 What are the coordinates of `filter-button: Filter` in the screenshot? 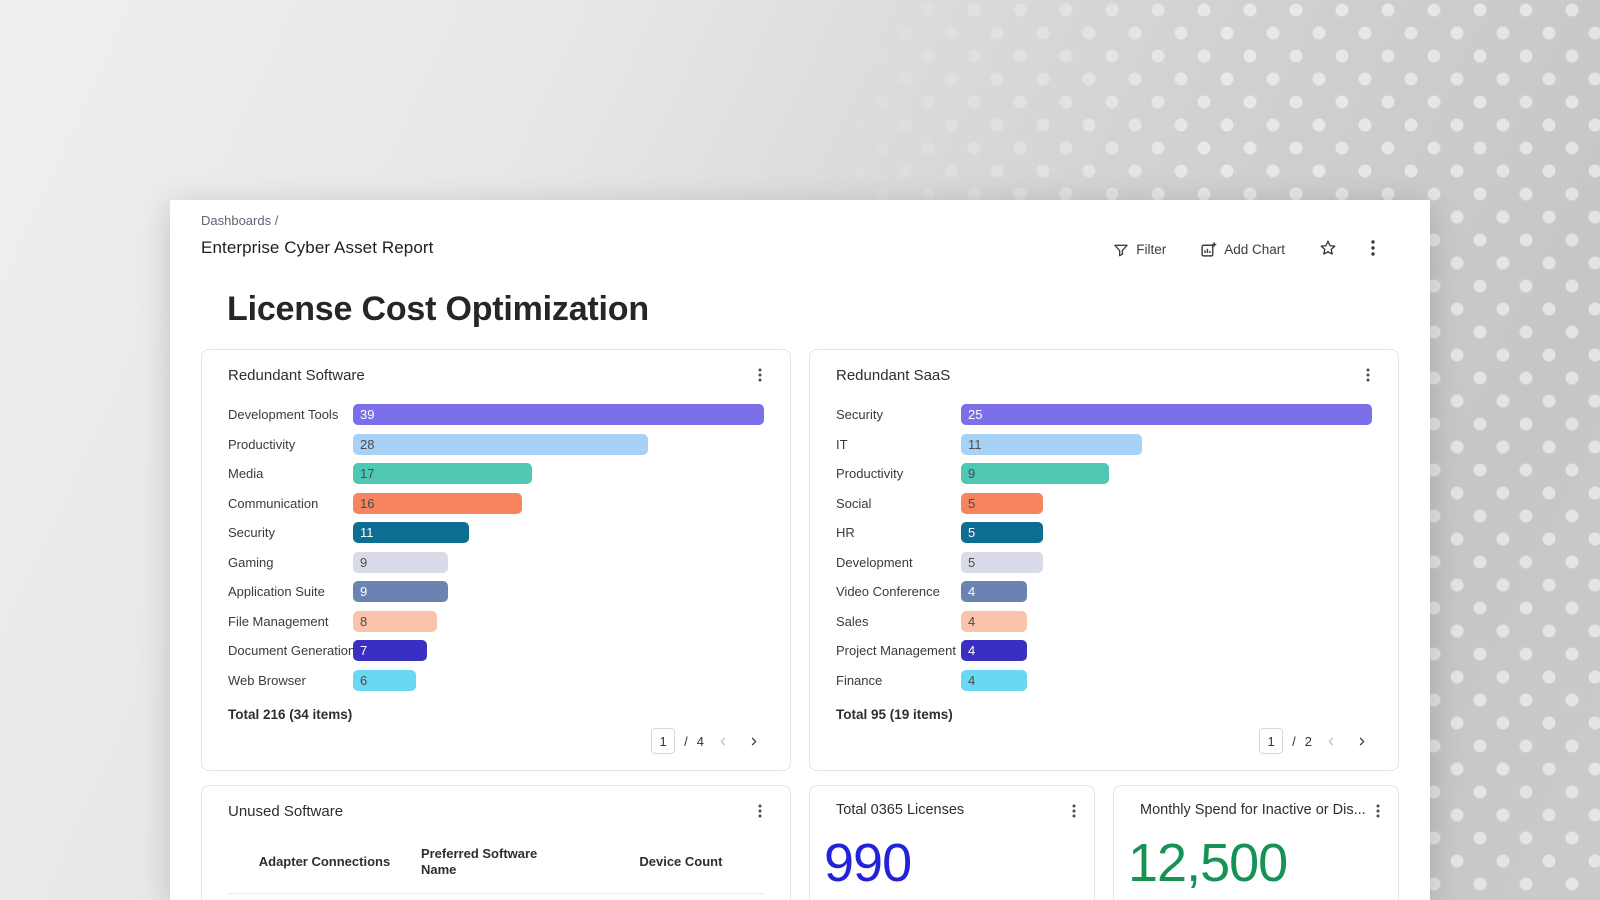 It's located at (1139, 250).